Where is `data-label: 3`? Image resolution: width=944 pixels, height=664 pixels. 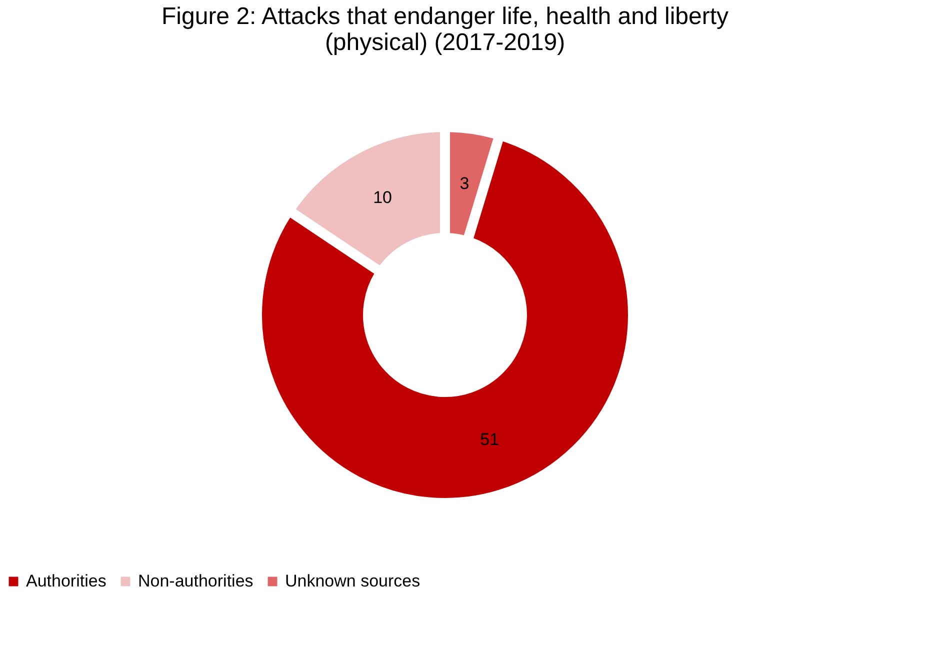 data-label: 3 is located at coordinates (465, 183).